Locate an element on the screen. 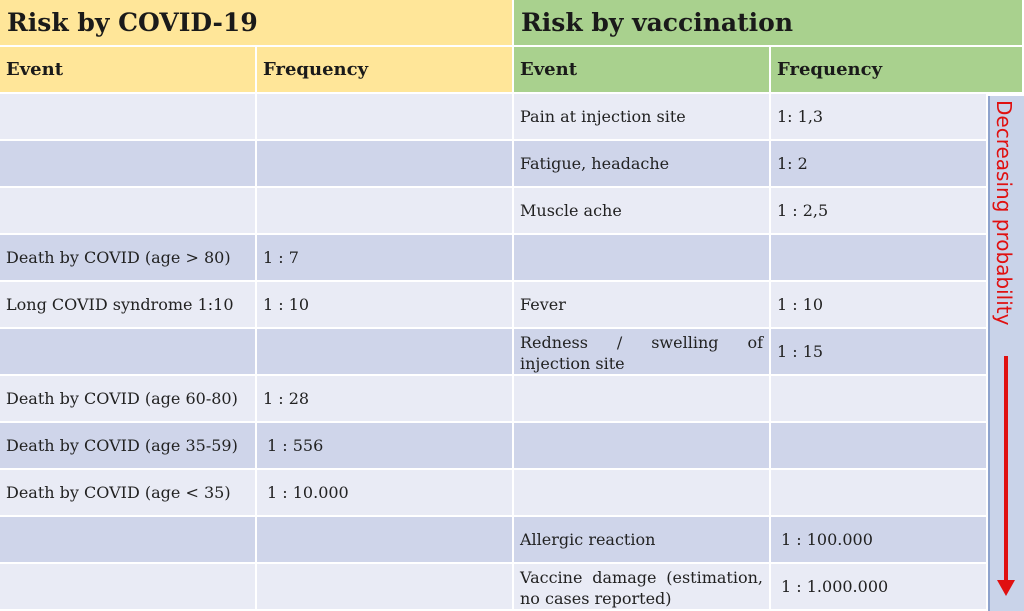 This screenshot has width=1024, height=611. vaccination-frequency-cell: 1: 2 is located at coordinates (879, 164).